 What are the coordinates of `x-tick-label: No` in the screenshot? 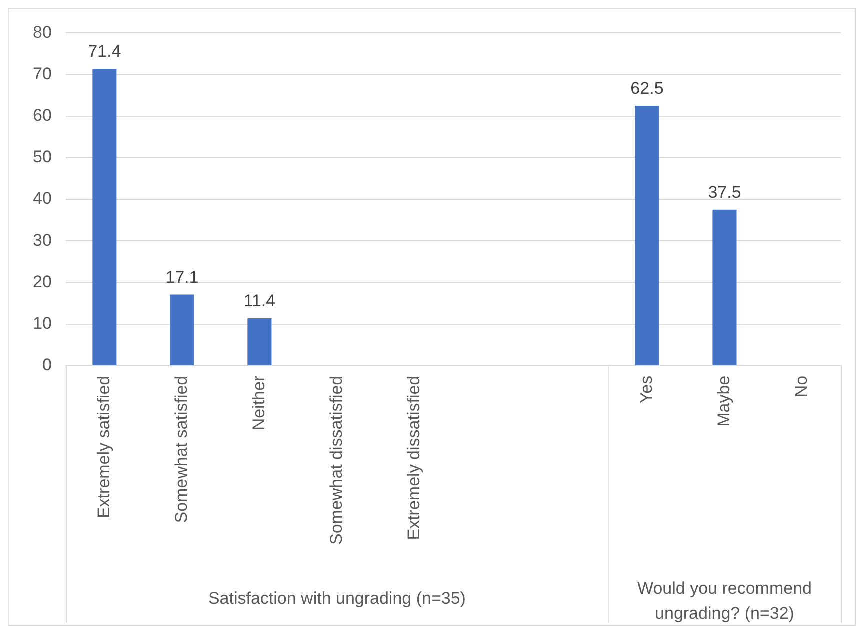 It's located at (801, 387).